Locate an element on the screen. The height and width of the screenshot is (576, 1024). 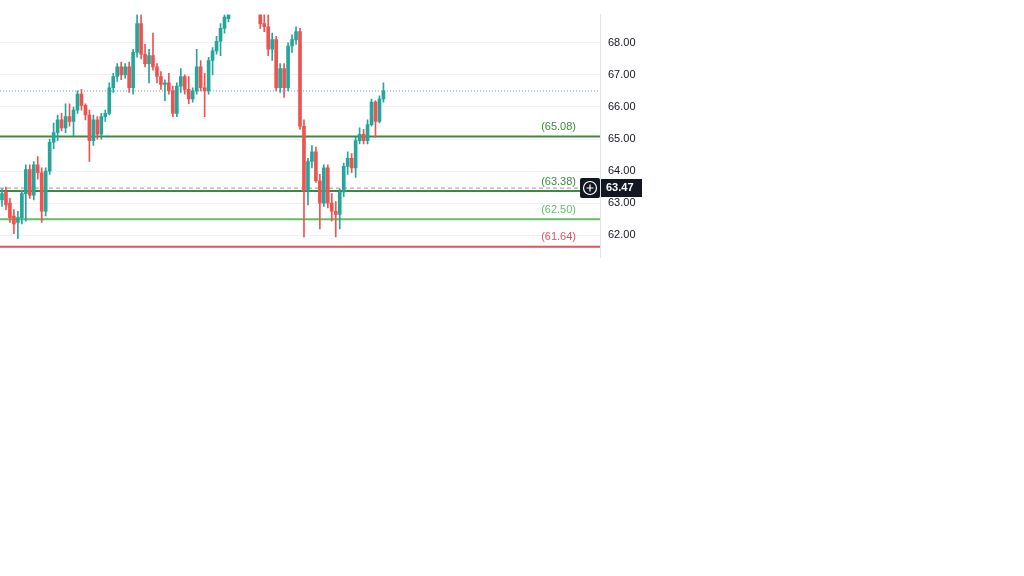
ref-line-label: (62.50) is located at coordinates (558, 208).